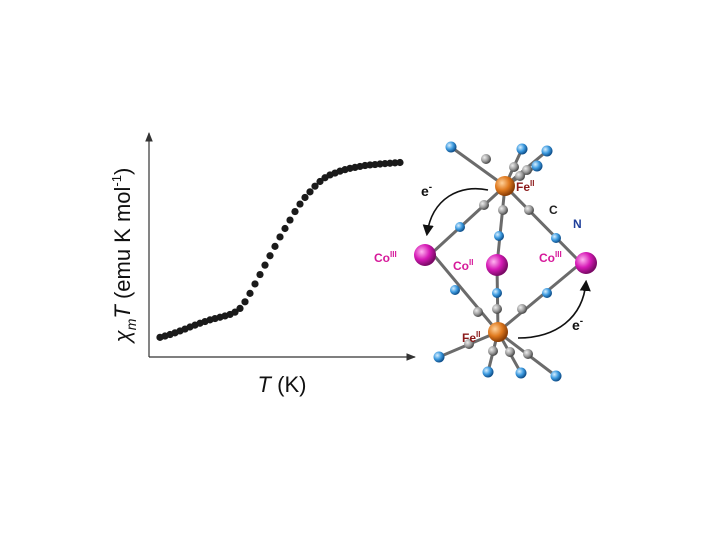 This screenshot has height=540, width=720. I want to click on electron-transfer-arrow-top, so click(455, 212).